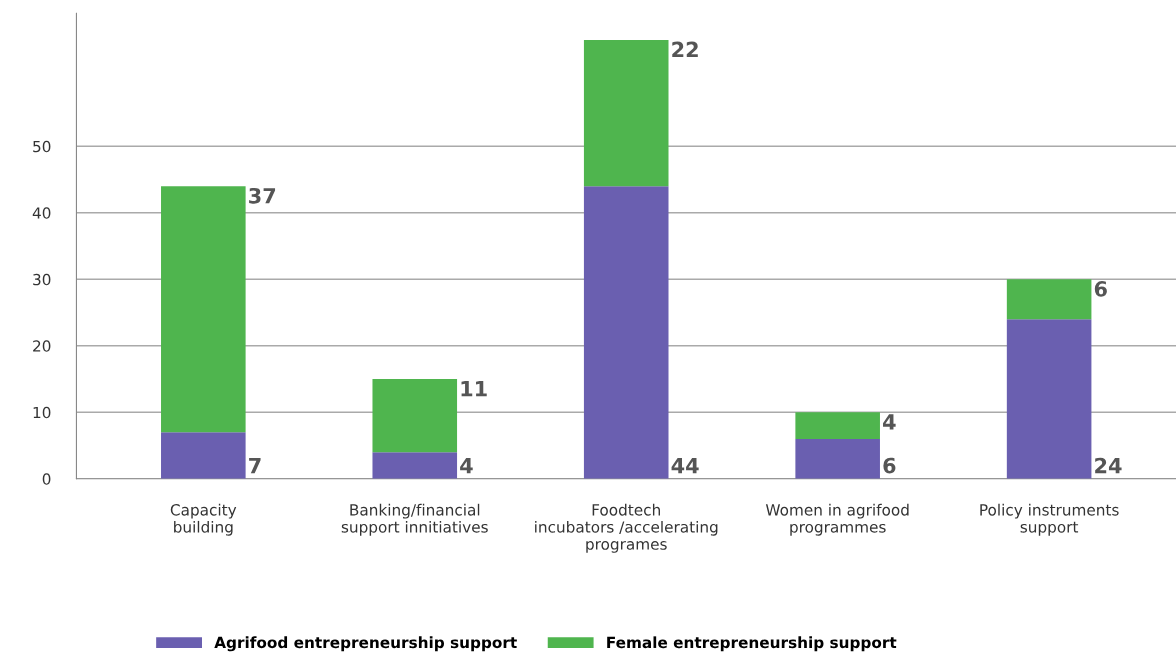  What do you see at coordinates (41, 213) in the screenshot?
I see `y-tick-label: 40` at bounding box center [41, 213].